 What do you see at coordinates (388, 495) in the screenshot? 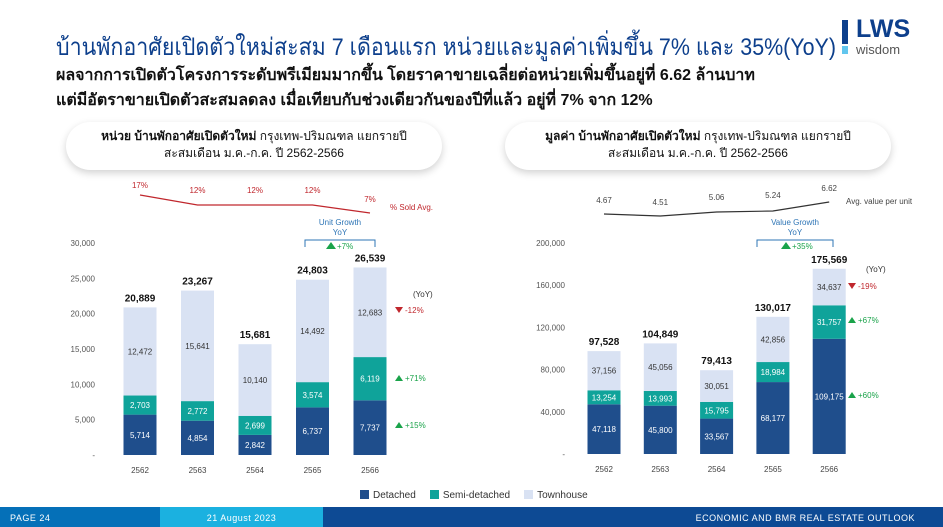
I see `legend-detached: Detached` at bounding box center [388, 495].